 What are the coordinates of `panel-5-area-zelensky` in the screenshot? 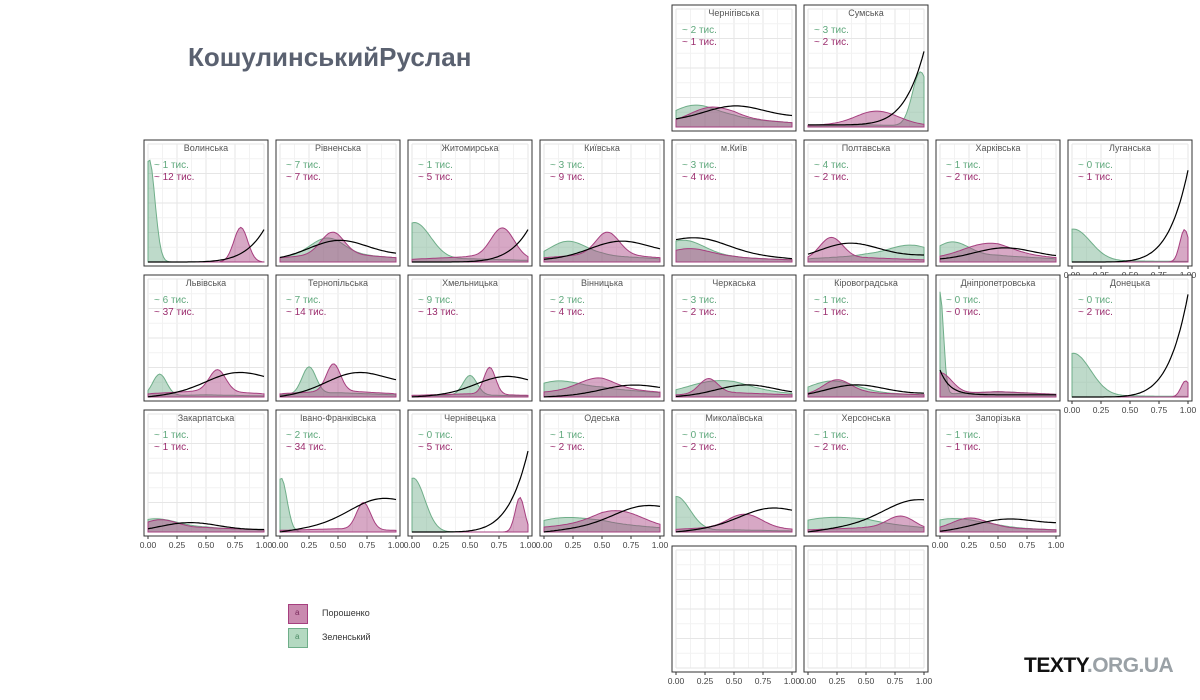 It's located at (602, 251).